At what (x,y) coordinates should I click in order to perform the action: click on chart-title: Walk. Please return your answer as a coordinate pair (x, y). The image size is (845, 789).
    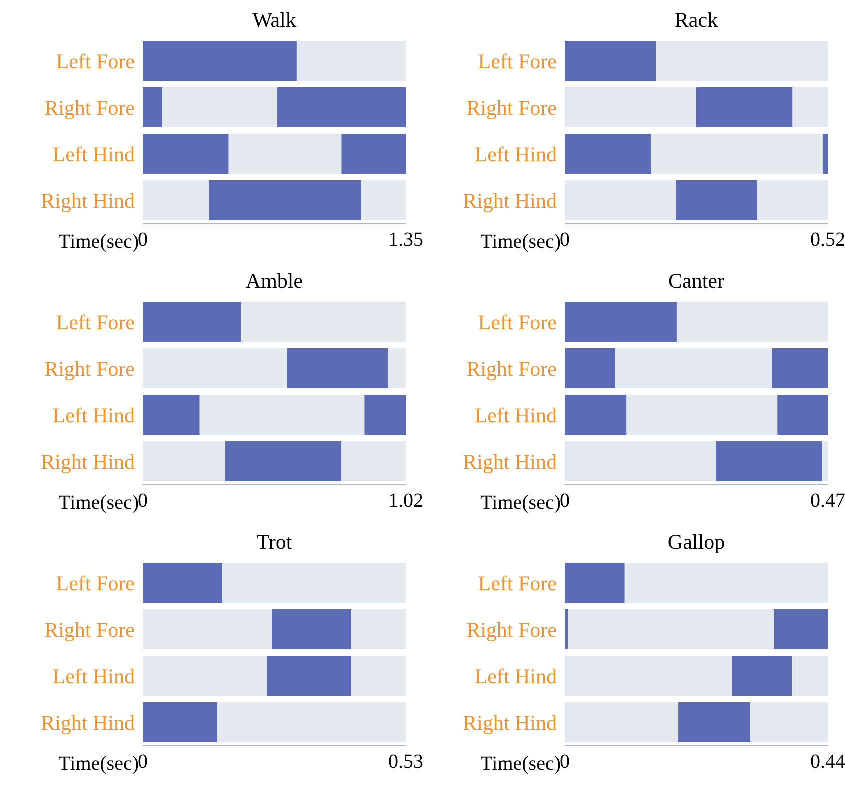
    Looking at the image, I should click on (275, 21).